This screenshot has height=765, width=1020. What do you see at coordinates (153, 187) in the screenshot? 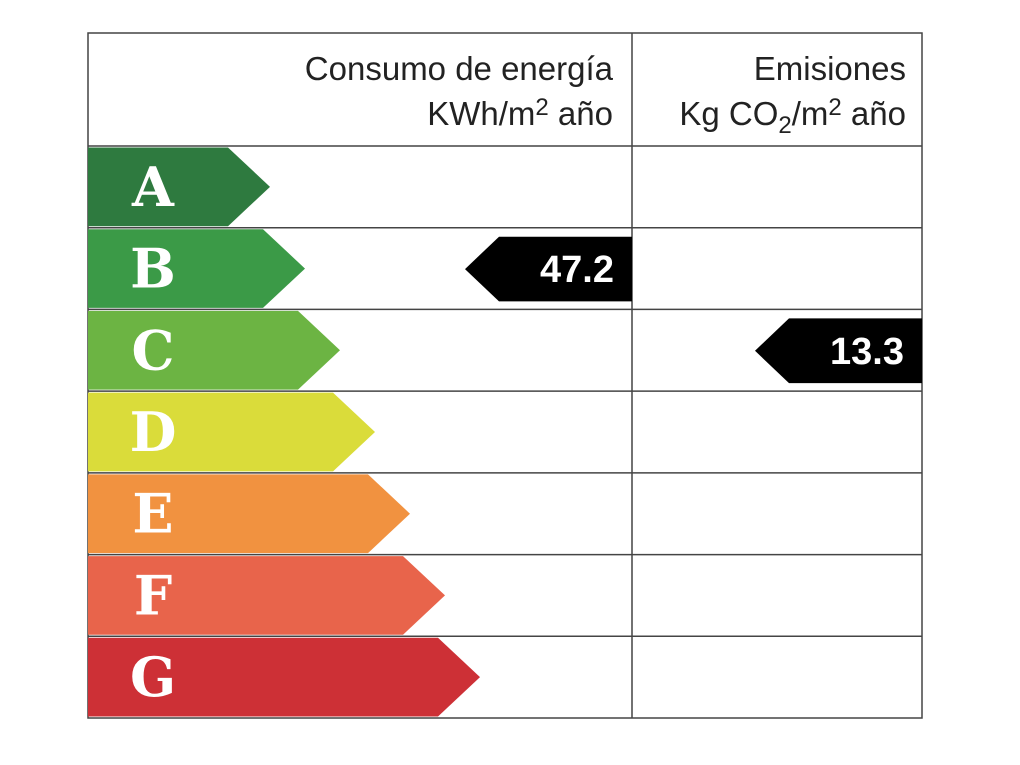
I see `rating-letter: A` at bounding box center [153, 187].